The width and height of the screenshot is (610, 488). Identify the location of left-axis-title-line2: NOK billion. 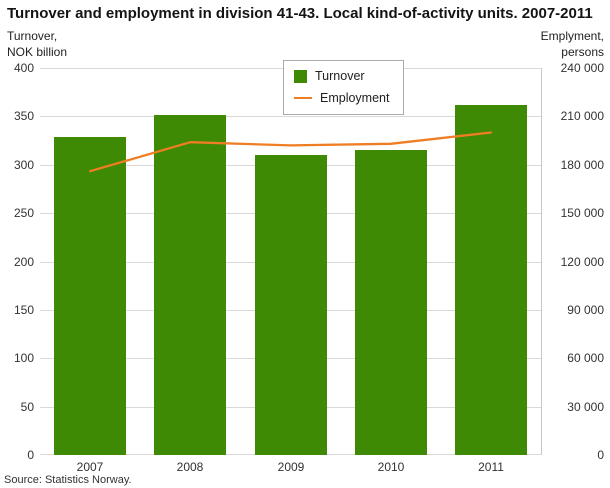
(37, 51).